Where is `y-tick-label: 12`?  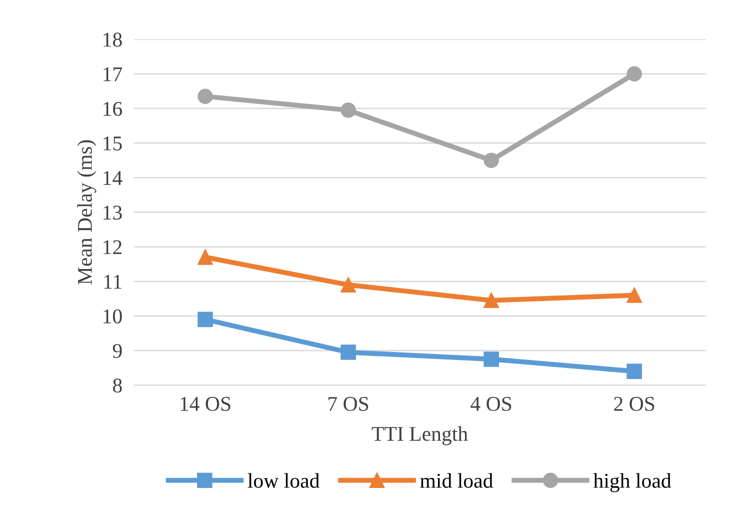
y-tick-label: 12 is located at coordinates (113, 247).